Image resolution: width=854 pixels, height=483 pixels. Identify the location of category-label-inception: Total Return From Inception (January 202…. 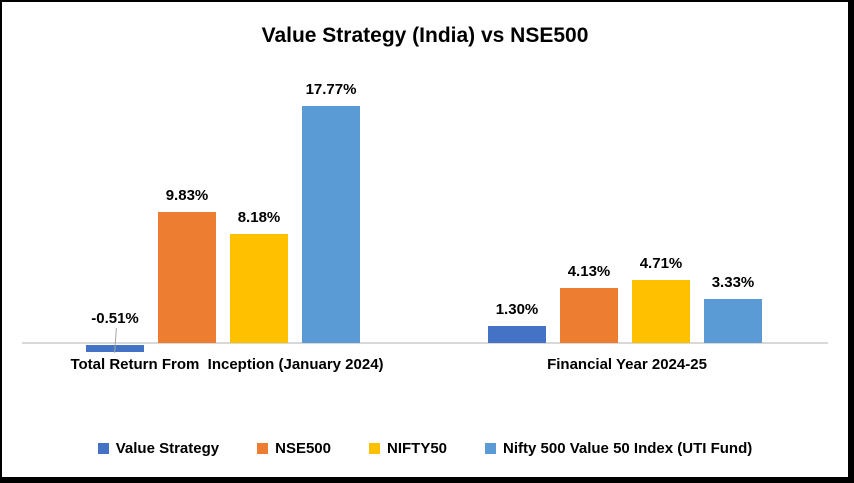
(227, 364).